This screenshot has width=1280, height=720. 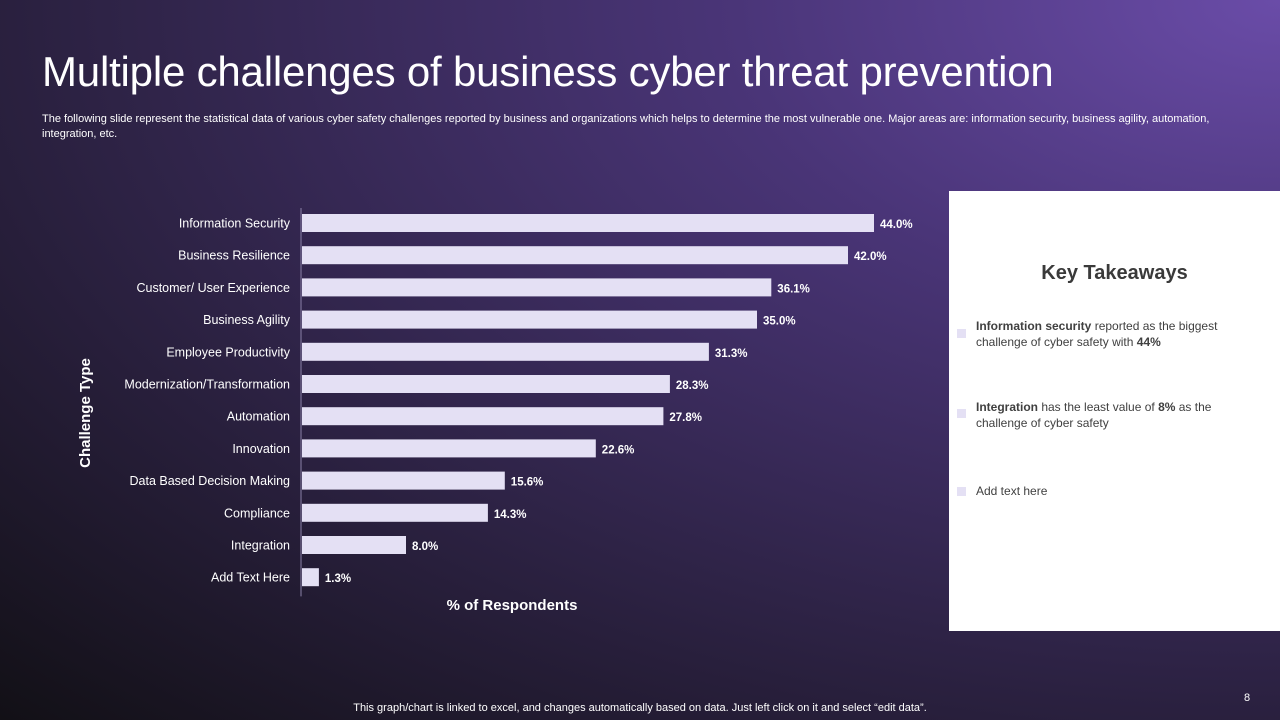 What do you see at coordinates (228, 352) in the screenshot?
I see `category-label: Employee Productivity` at bounding box center [228, 352].